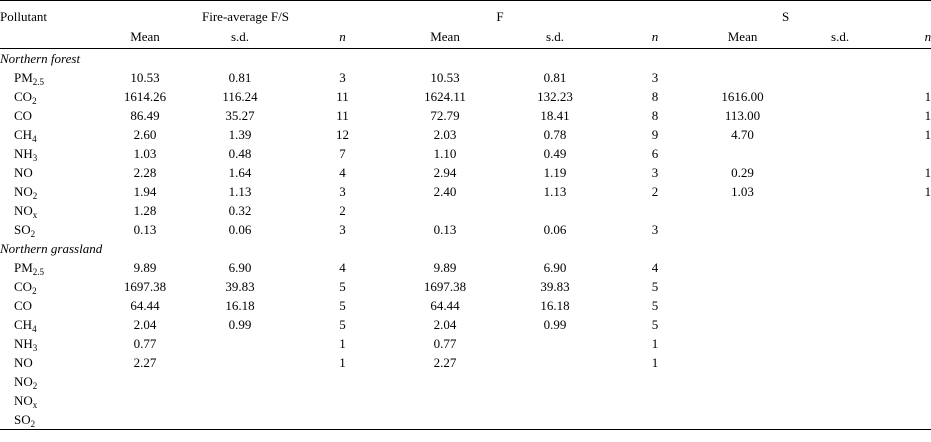 The image size is (931, 442). Describe the element at coordinates (465, 267) in the screenshot. I see `table-row: PM2.5 9.89 6.90 4 9.89 6.90 4` at that location.